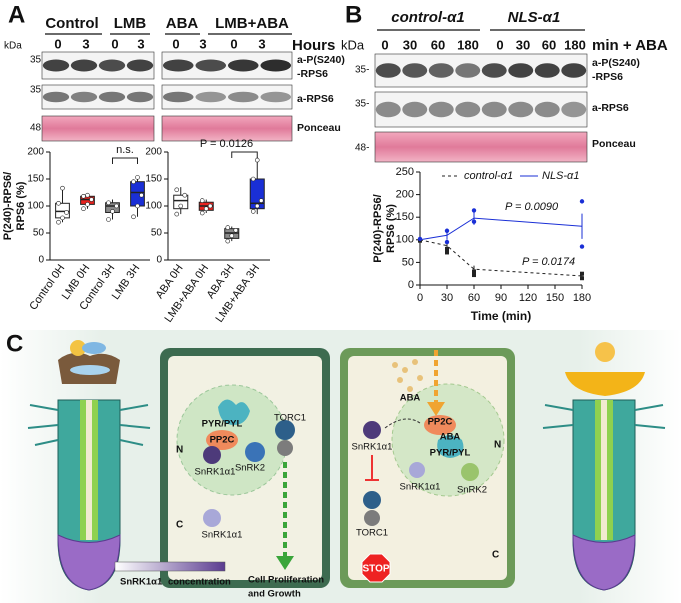 The width and height of the screenshot is (681, 603). I want to click on y-tick-label: 0, so click(41, 260).